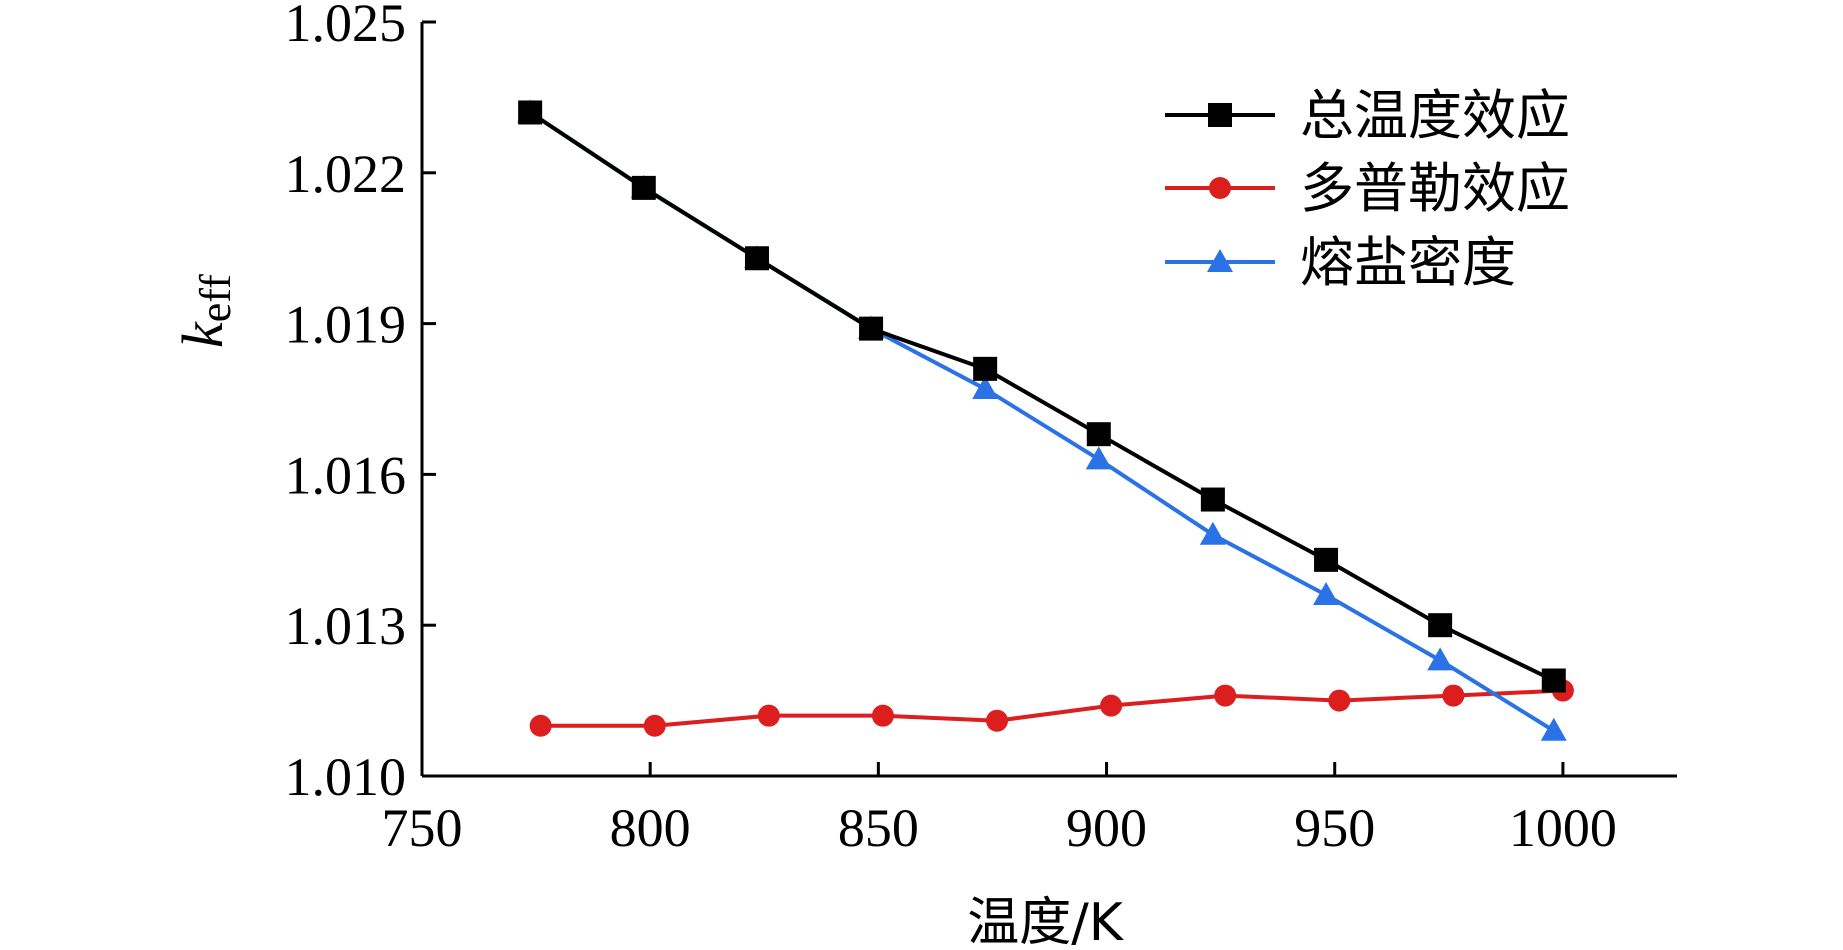 Image resolution: width=1843 pixels, height=950 pixels. I want to click on x-tick-label: 750, so click(422, 828).